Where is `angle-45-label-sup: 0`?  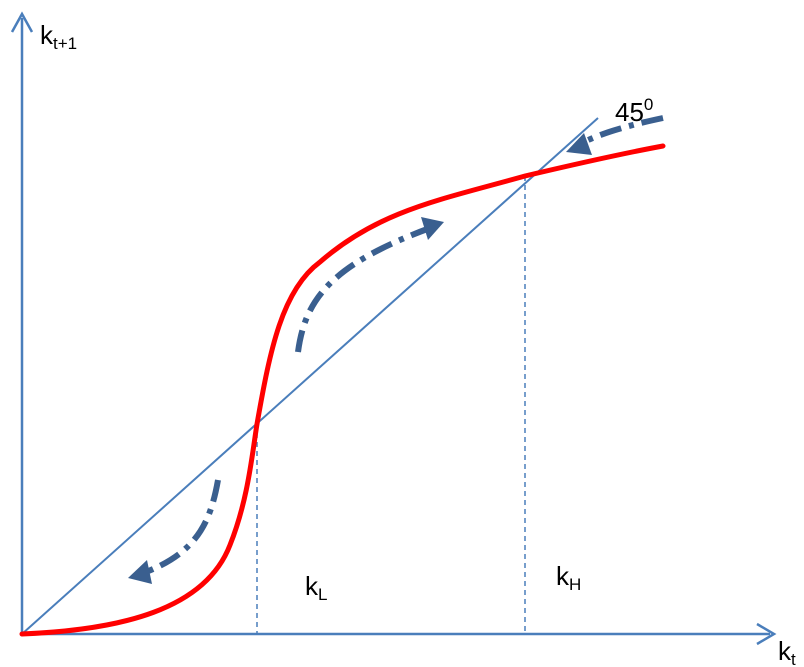
angle-45-label-sup: 0 is located at coordinates (648, 104).